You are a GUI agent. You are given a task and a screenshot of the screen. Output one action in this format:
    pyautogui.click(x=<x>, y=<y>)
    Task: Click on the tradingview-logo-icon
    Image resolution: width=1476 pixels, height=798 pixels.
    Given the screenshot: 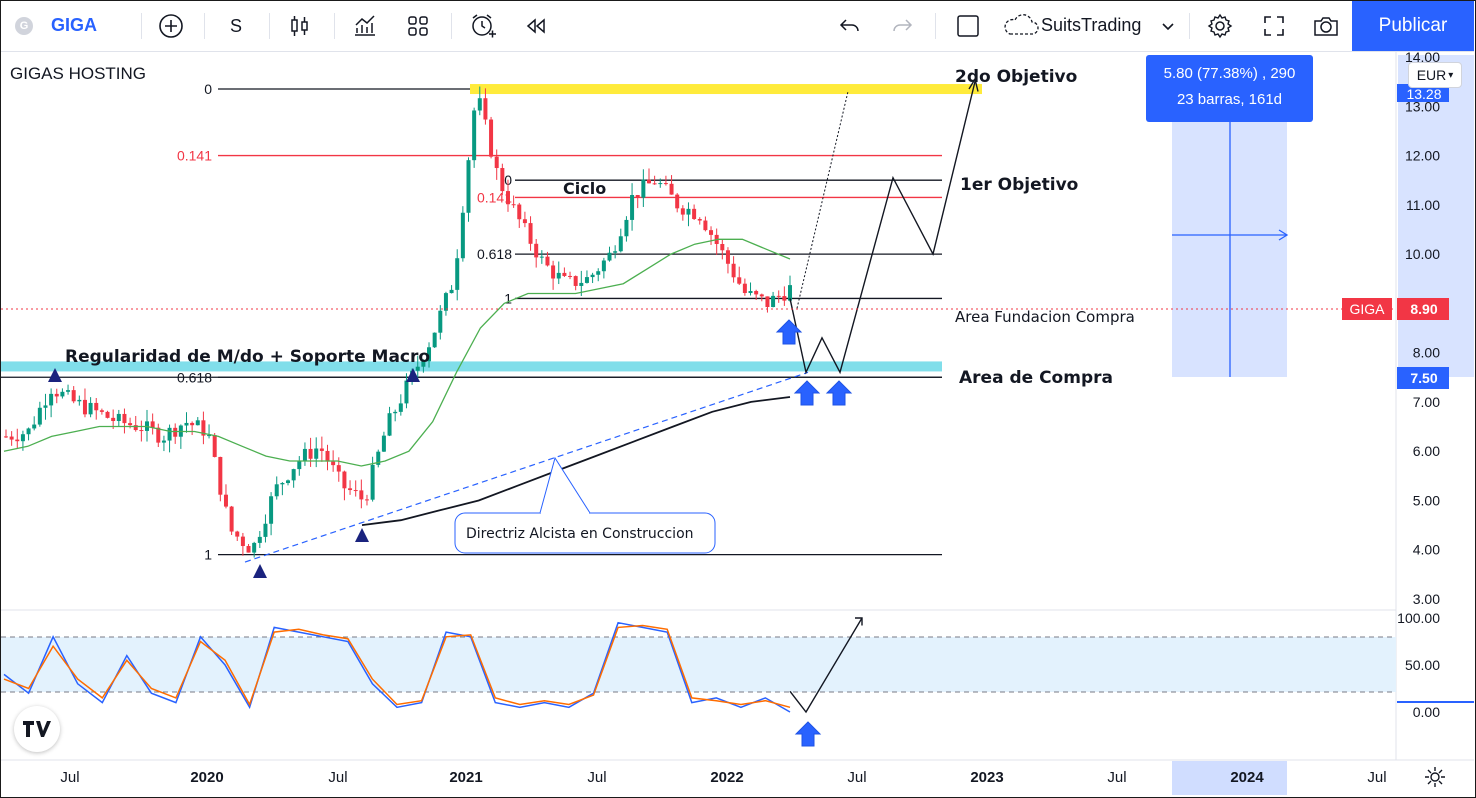 What is the action you would take?
    pyautogui.click(x=37, y=729)
    